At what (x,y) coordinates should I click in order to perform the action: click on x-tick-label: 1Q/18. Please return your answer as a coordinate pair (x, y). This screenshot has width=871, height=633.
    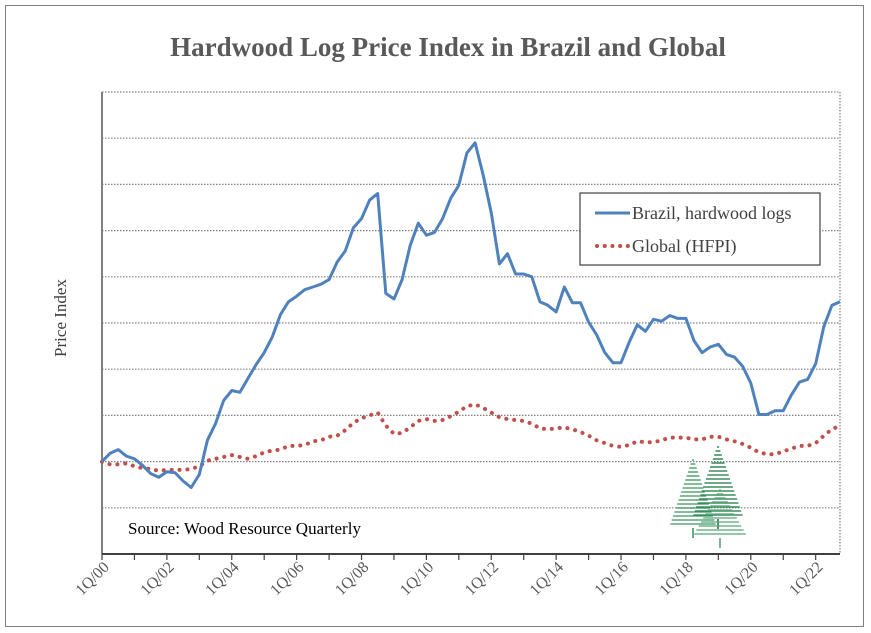
    Looking at the image, I should click on (676, 579).